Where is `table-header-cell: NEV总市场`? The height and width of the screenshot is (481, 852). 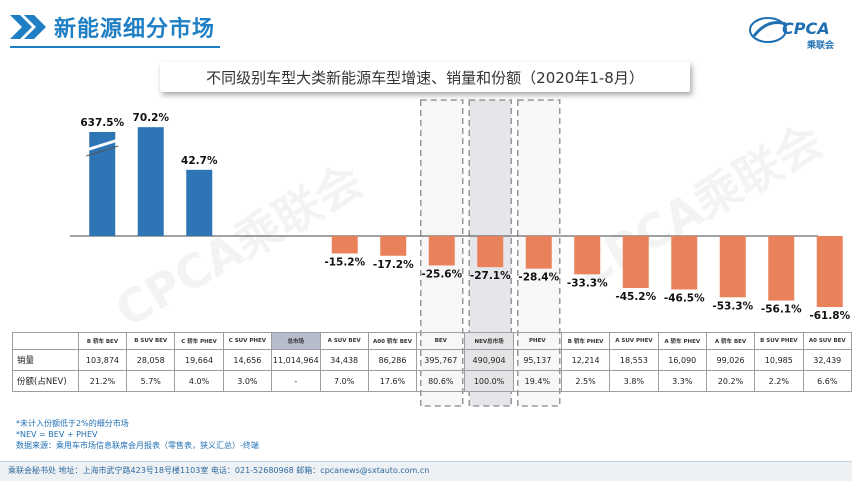
table-header-cell: NEV总市场 is located at coordinates (489, 341).